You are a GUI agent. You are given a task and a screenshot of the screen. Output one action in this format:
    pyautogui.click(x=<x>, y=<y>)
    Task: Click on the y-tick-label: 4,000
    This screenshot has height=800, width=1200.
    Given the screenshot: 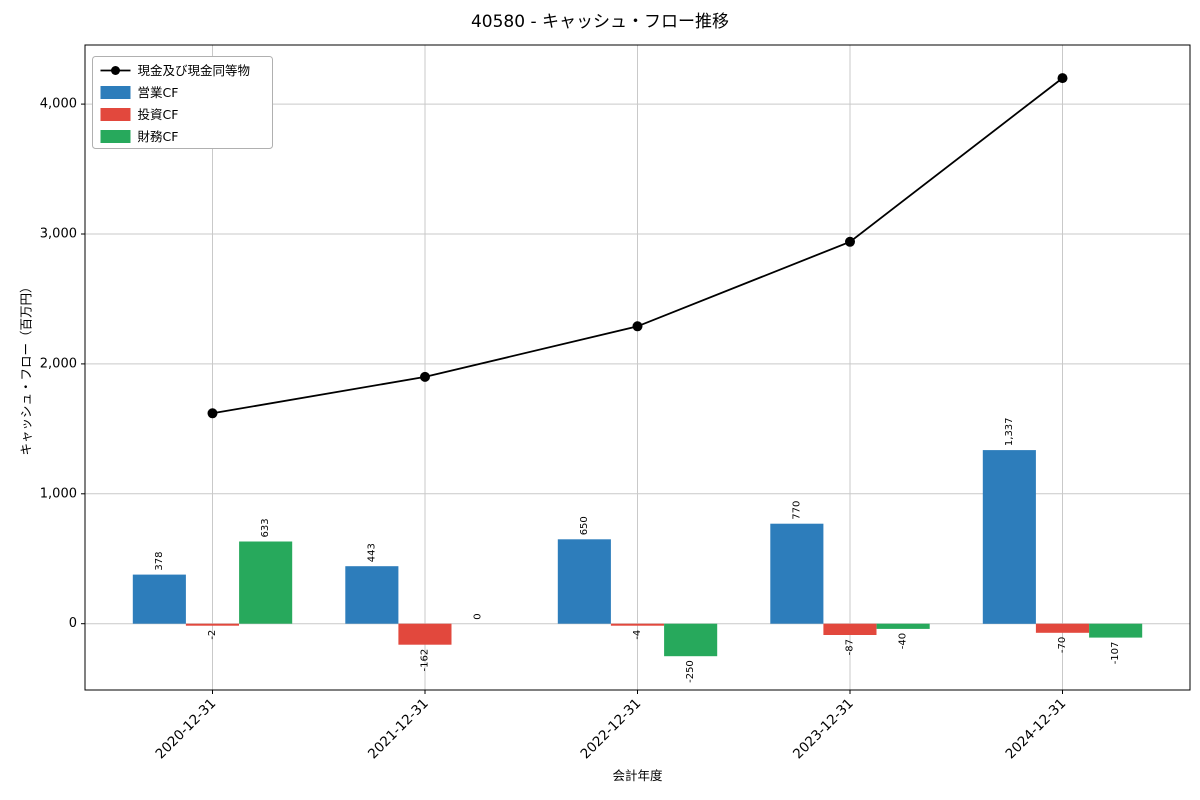 What is the action you would take?
    pyautogui.click(x=58, y=104)
    